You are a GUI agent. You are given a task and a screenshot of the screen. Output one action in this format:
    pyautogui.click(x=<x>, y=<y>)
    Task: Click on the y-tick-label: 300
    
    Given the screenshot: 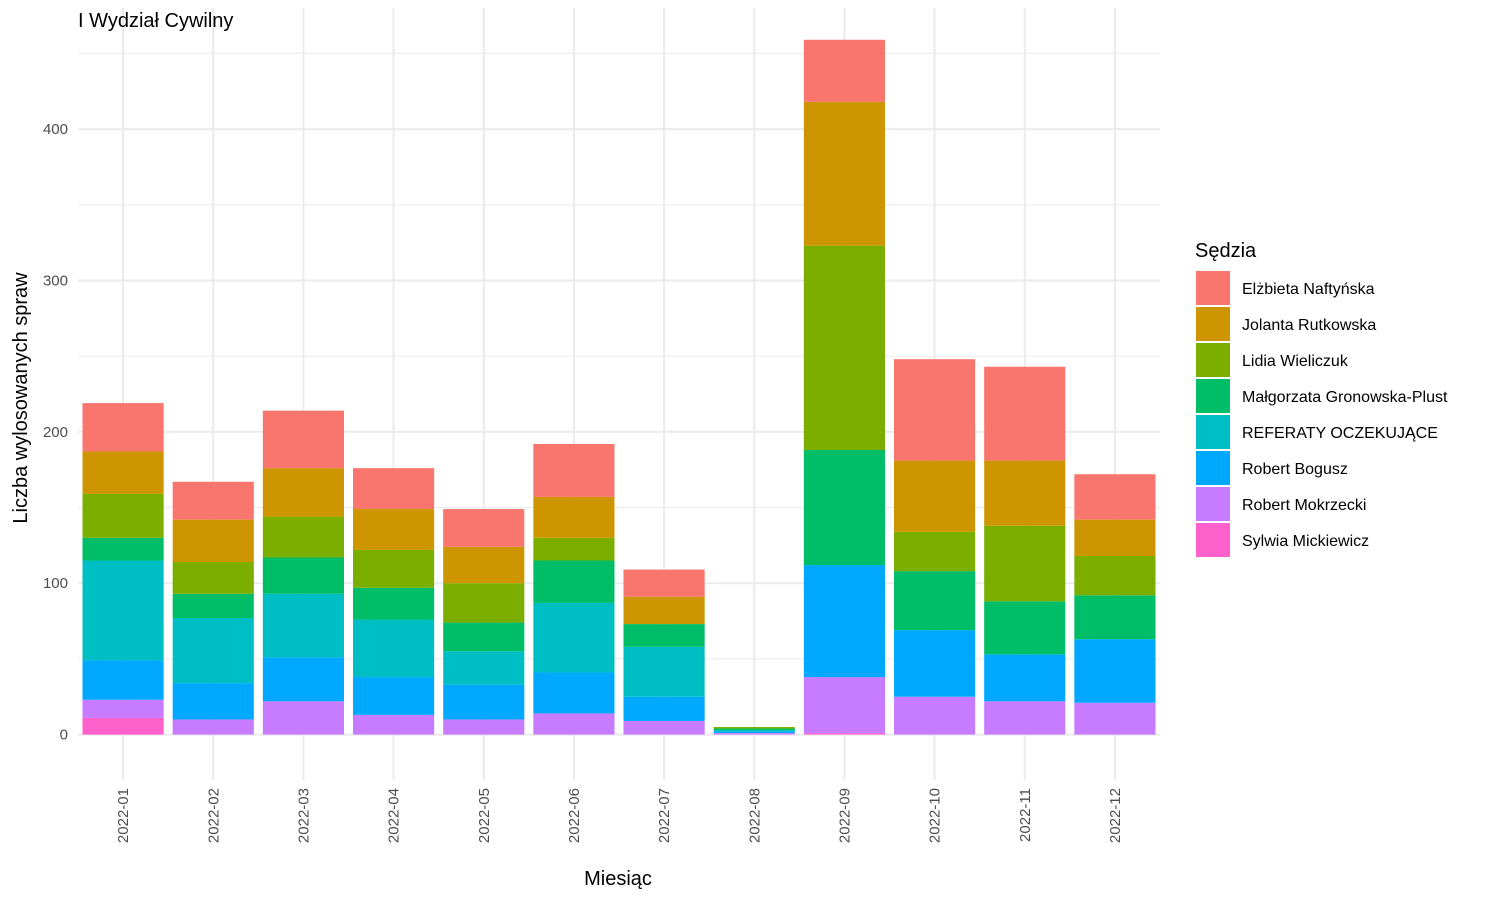 What is the action you would take?
    pyautogui.click(x=55, y=280)
    